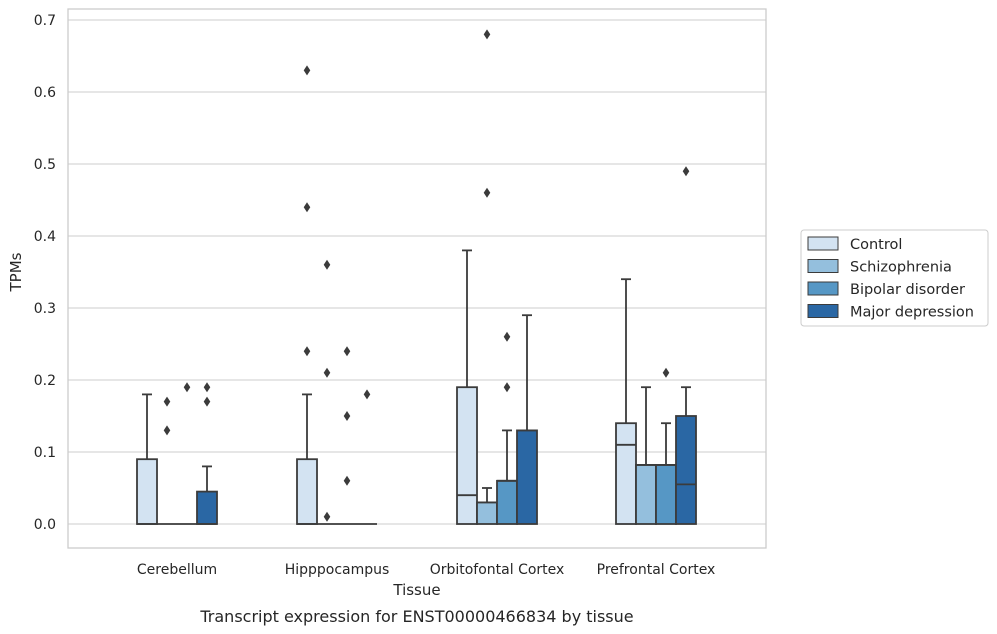  I want to click on y-tick-label: 0.5, so click(45, 165).